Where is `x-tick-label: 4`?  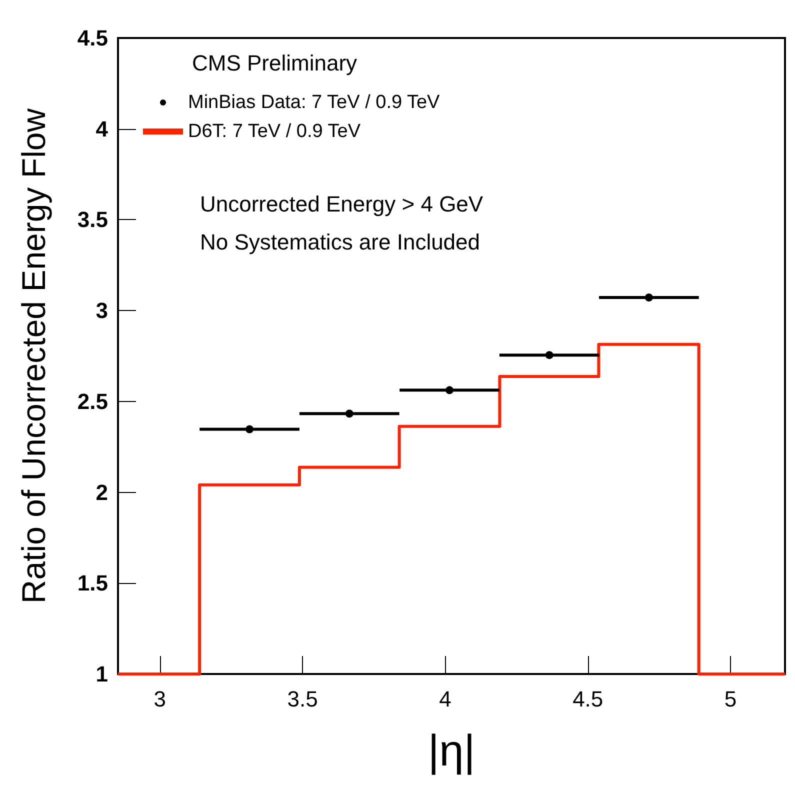 x-tick-label: 4 is located at coordinates (445, 699).